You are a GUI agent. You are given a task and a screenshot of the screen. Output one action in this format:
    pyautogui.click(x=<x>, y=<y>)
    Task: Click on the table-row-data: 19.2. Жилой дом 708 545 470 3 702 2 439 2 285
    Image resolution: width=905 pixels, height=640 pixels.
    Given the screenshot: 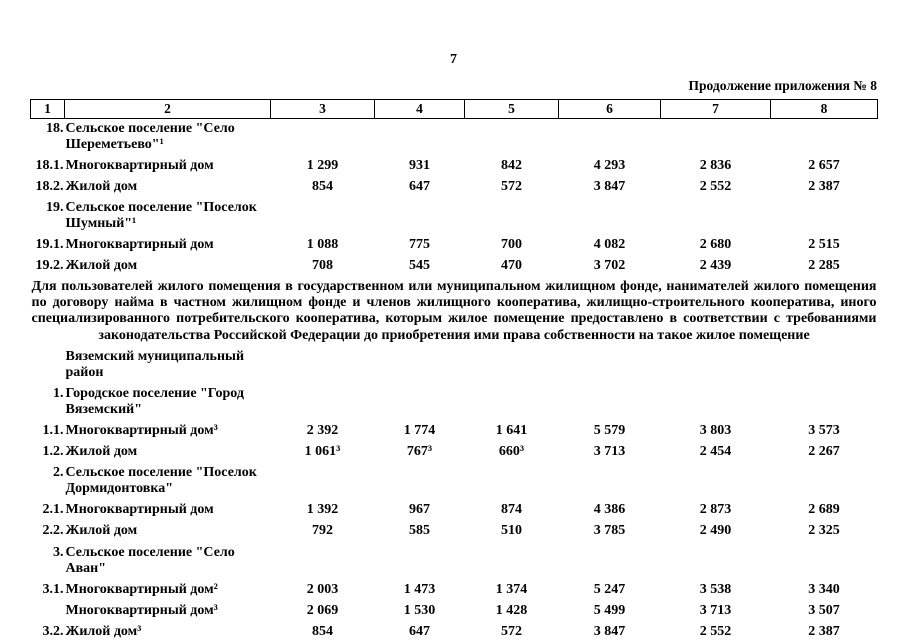 What is the action you would take?
    pyautogui.click(x=454, y=266)
    